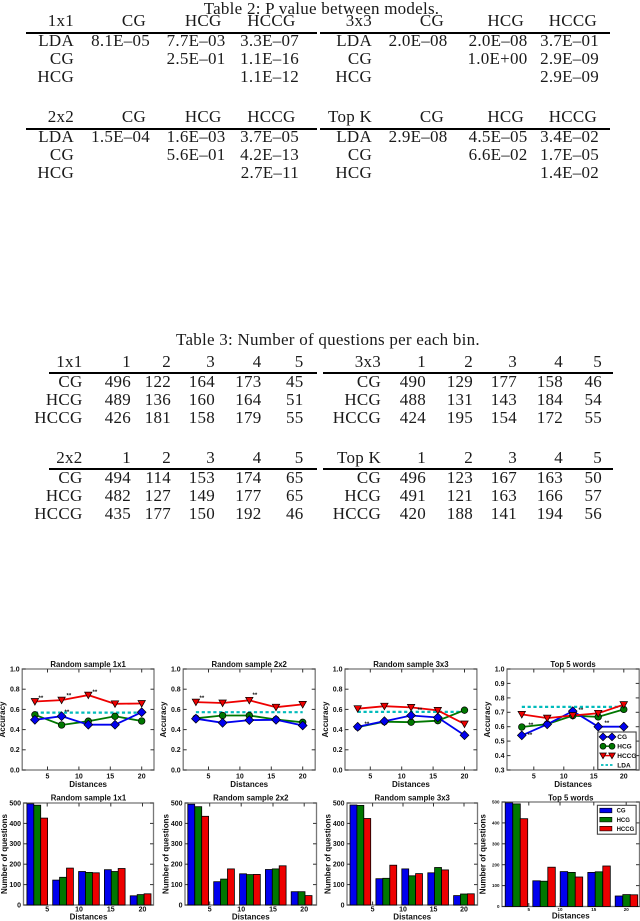 The height and width of the screenshot is (921, 640). What do you see at coordinates (500, 713) in the screenshot?
I see `svg-text: 0.7` at bounding box center [500, 713].